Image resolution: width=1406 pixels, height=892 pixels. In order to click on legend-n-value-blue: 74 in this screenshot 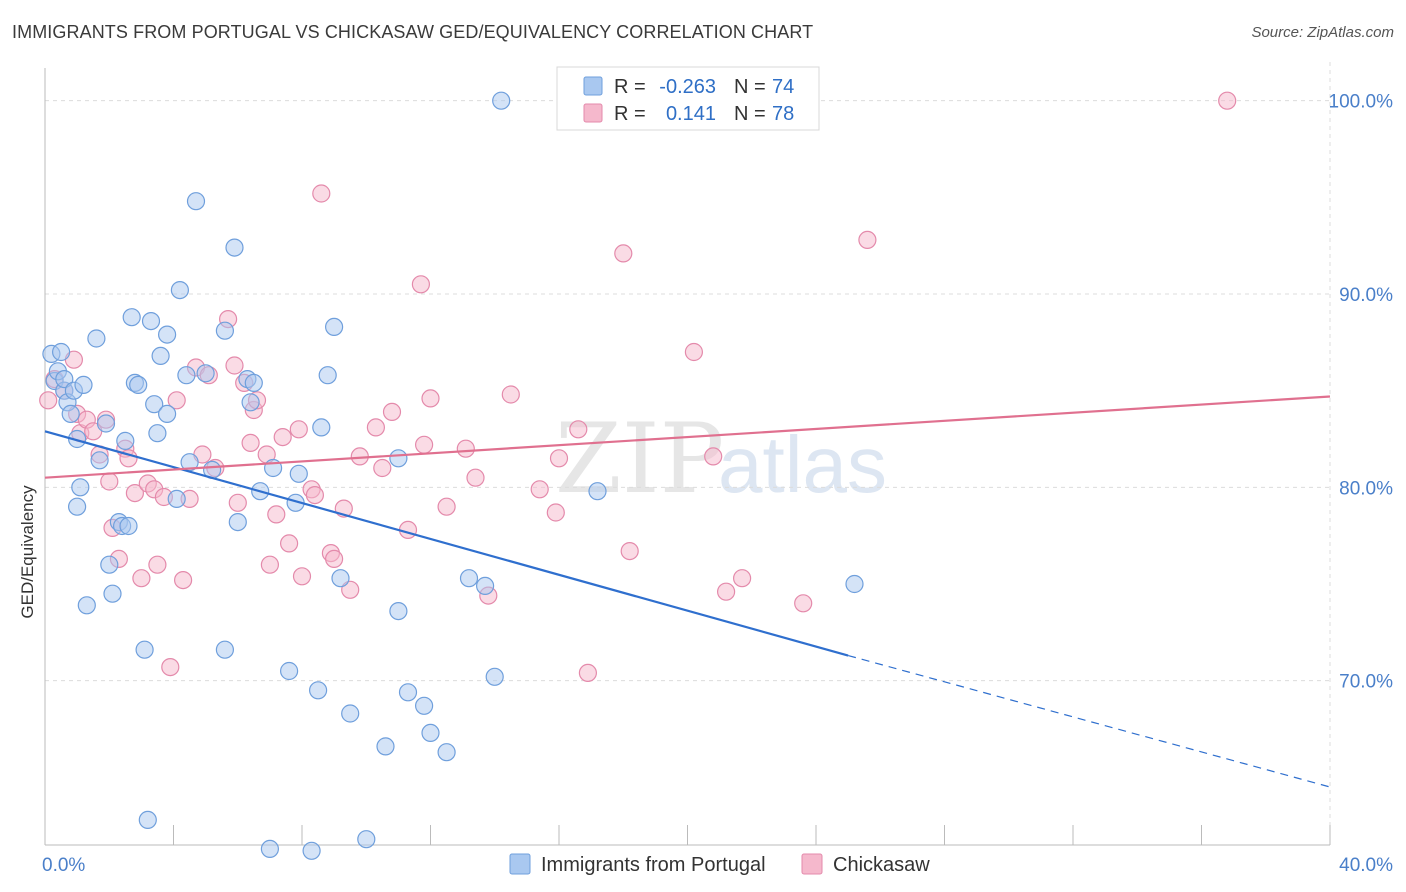, I will do `click(783, 87)`.